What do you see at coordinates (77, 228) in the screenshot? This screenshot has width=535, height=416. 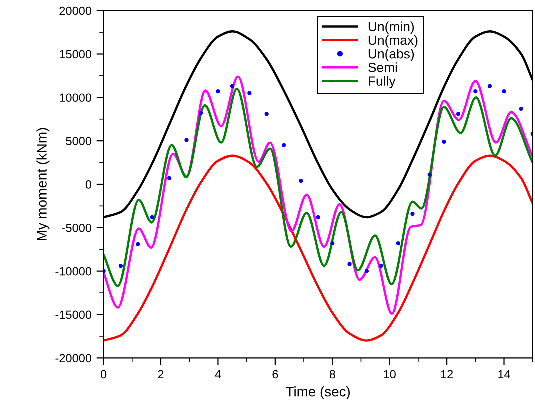 I see `y-tick-label: -5000` at bounding box center [77, 228].